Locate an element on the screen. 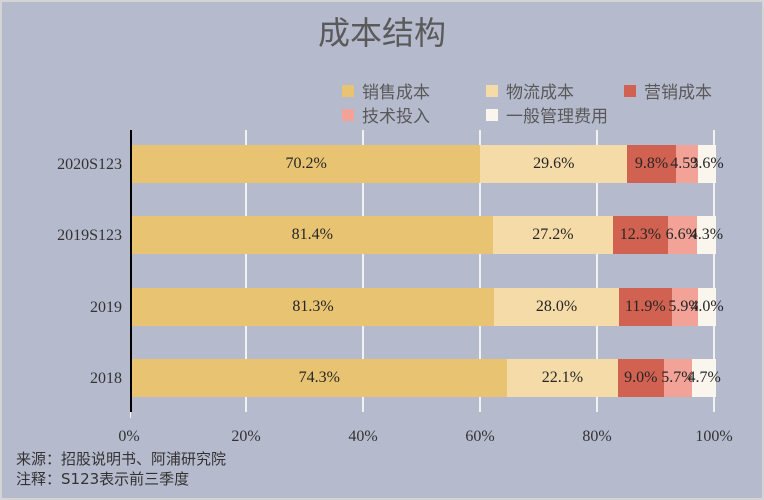 The height and width of the screenshot is (500, 764). data-label: 9.0% is located at coordinates (641, 377).